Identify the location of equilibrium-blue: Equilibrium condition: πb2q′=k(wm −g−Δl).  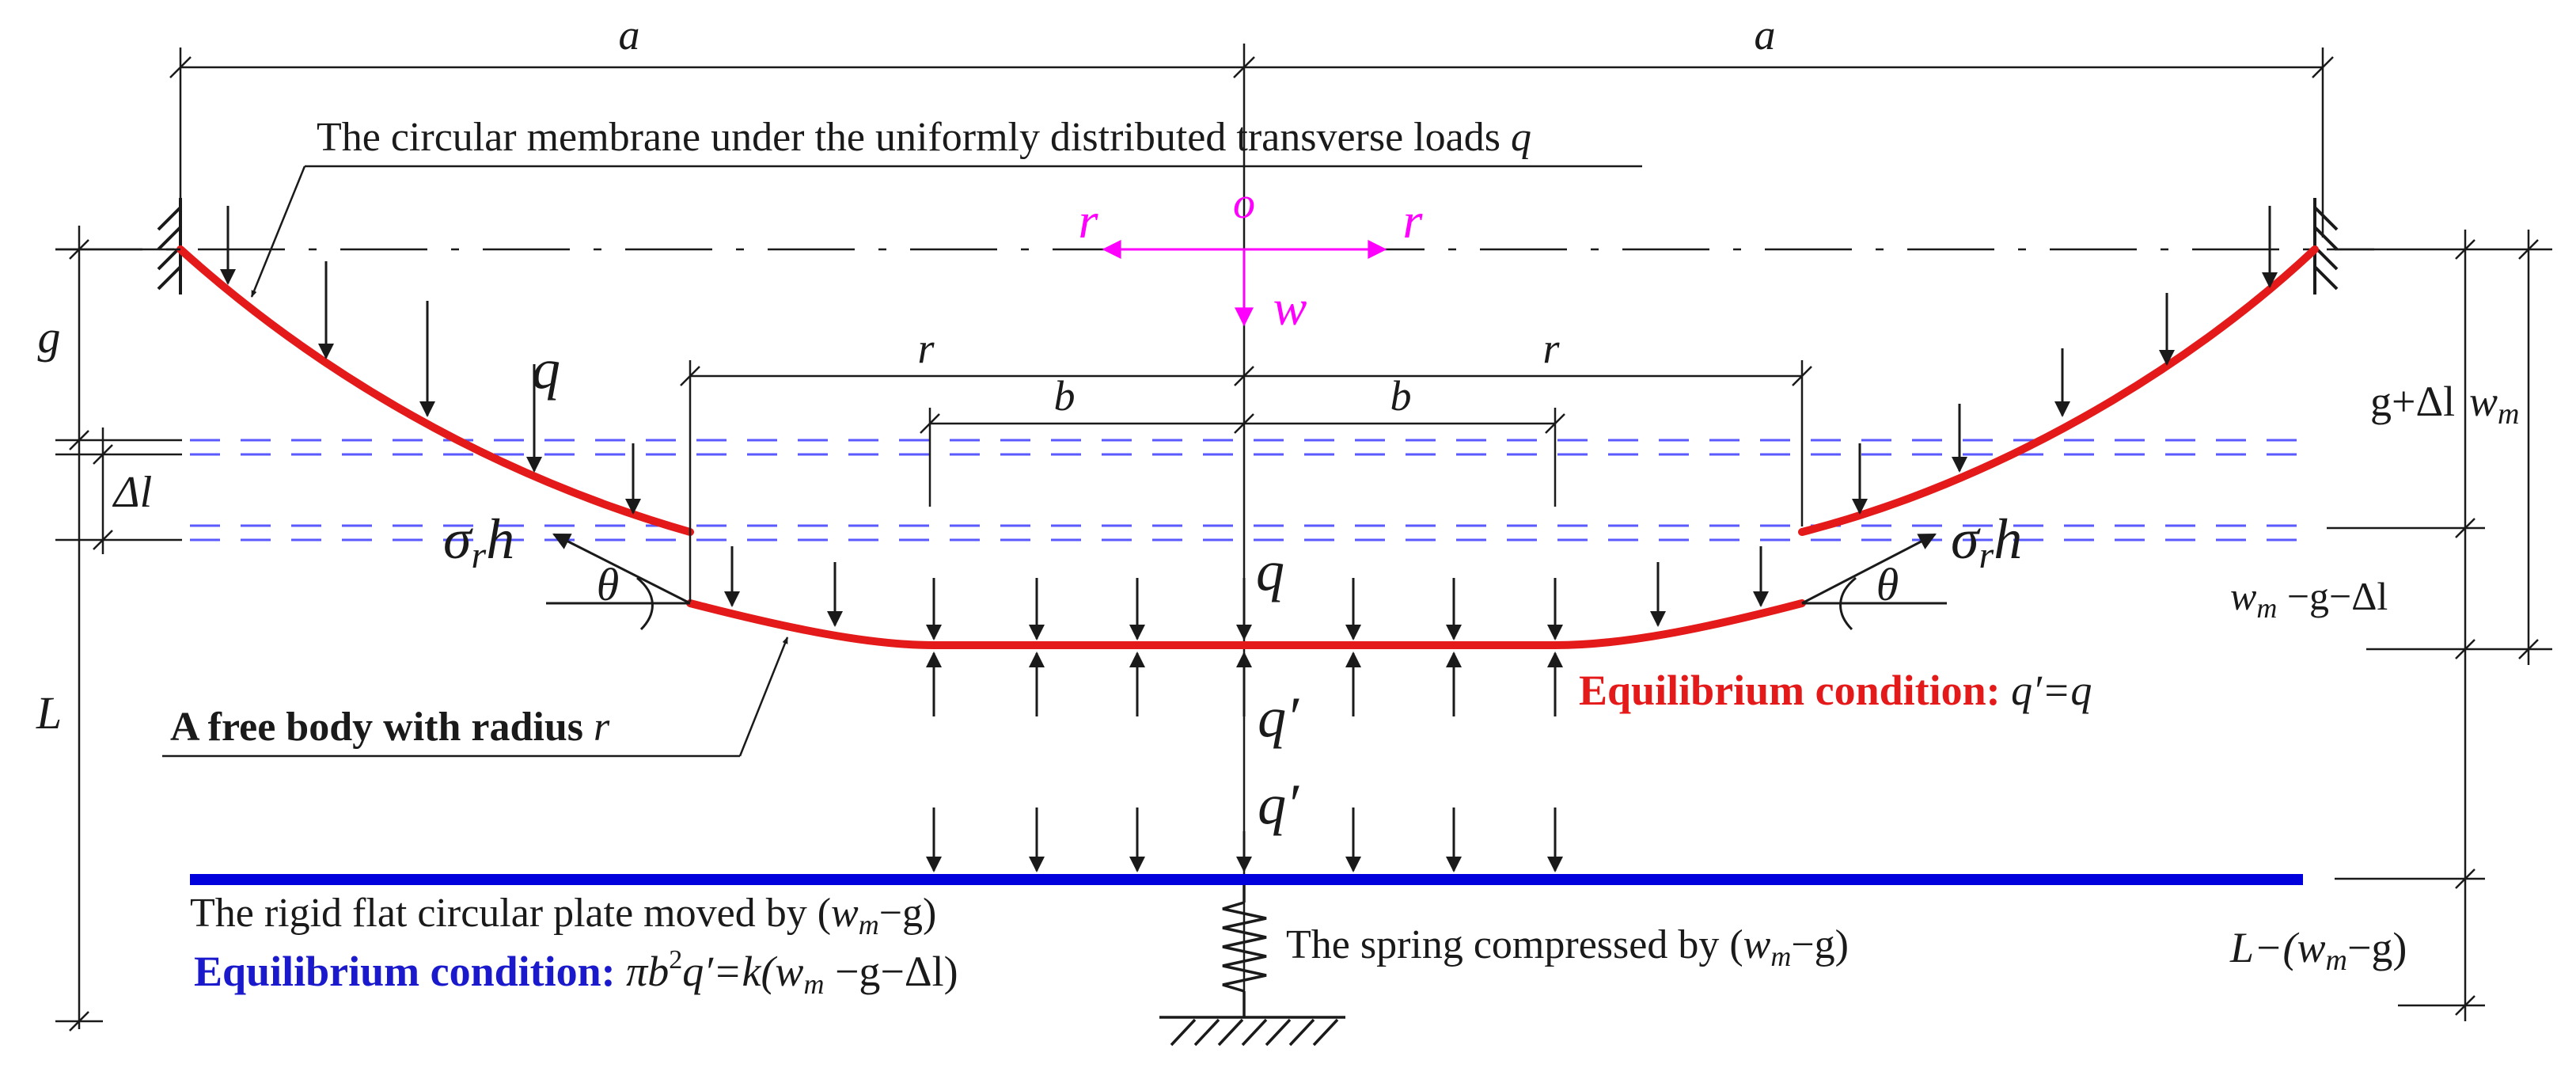
(576, 972).